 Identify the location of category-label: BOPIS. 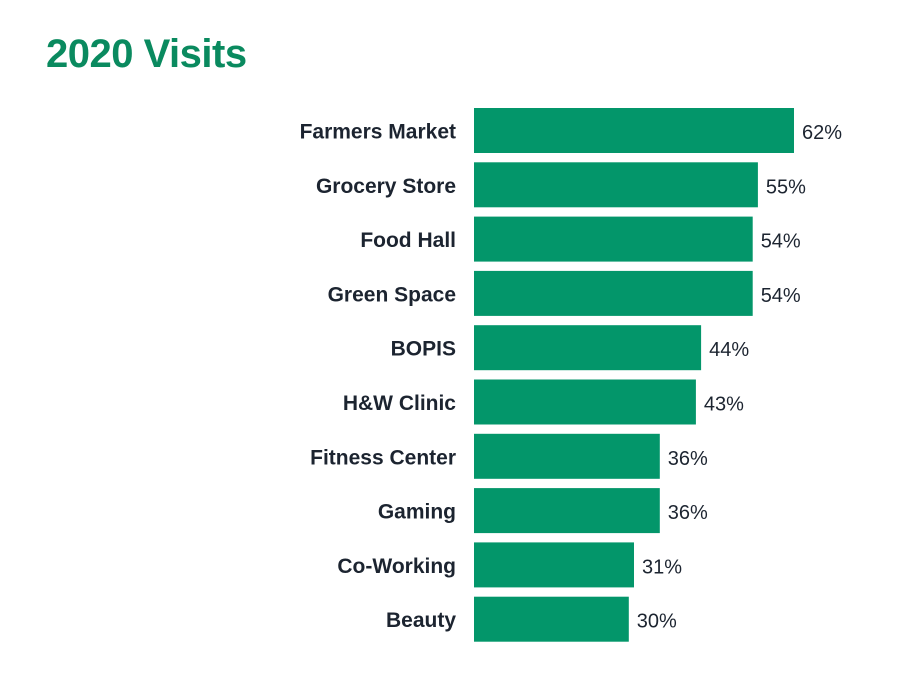
(423, 349).